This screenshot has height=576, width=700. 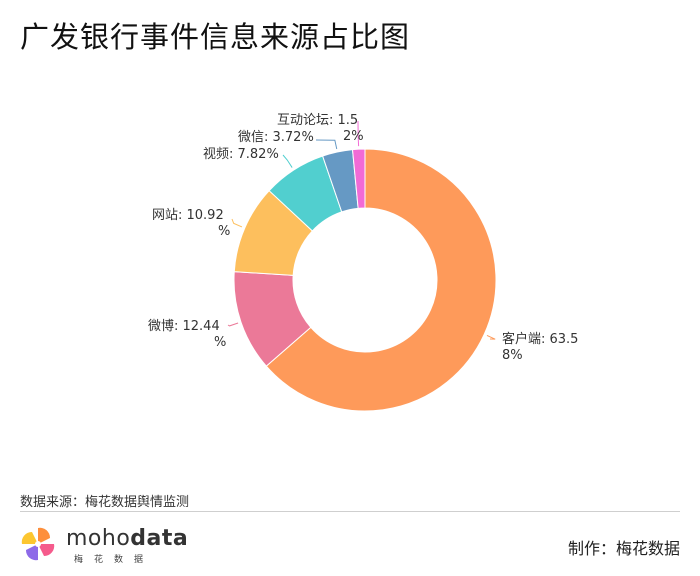 I want to click on slice-label-客户端: 客户端: 63.5 8%, so click(x=540, y=347).